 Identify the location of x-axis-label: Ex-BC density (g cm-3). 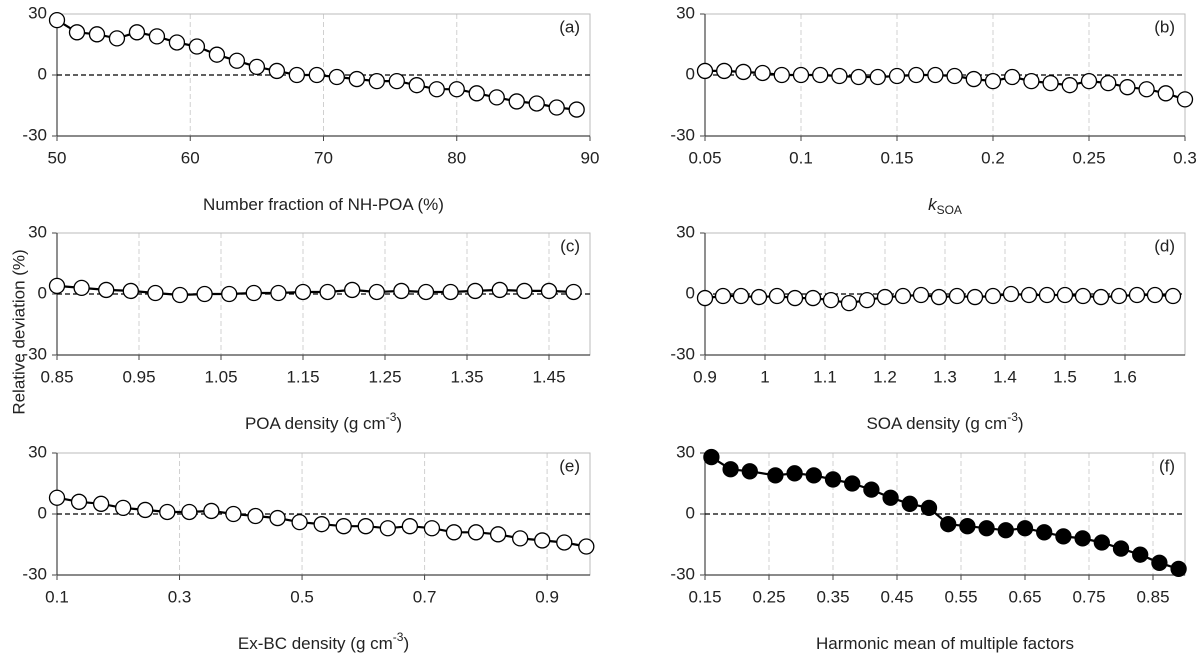
(323, 641).